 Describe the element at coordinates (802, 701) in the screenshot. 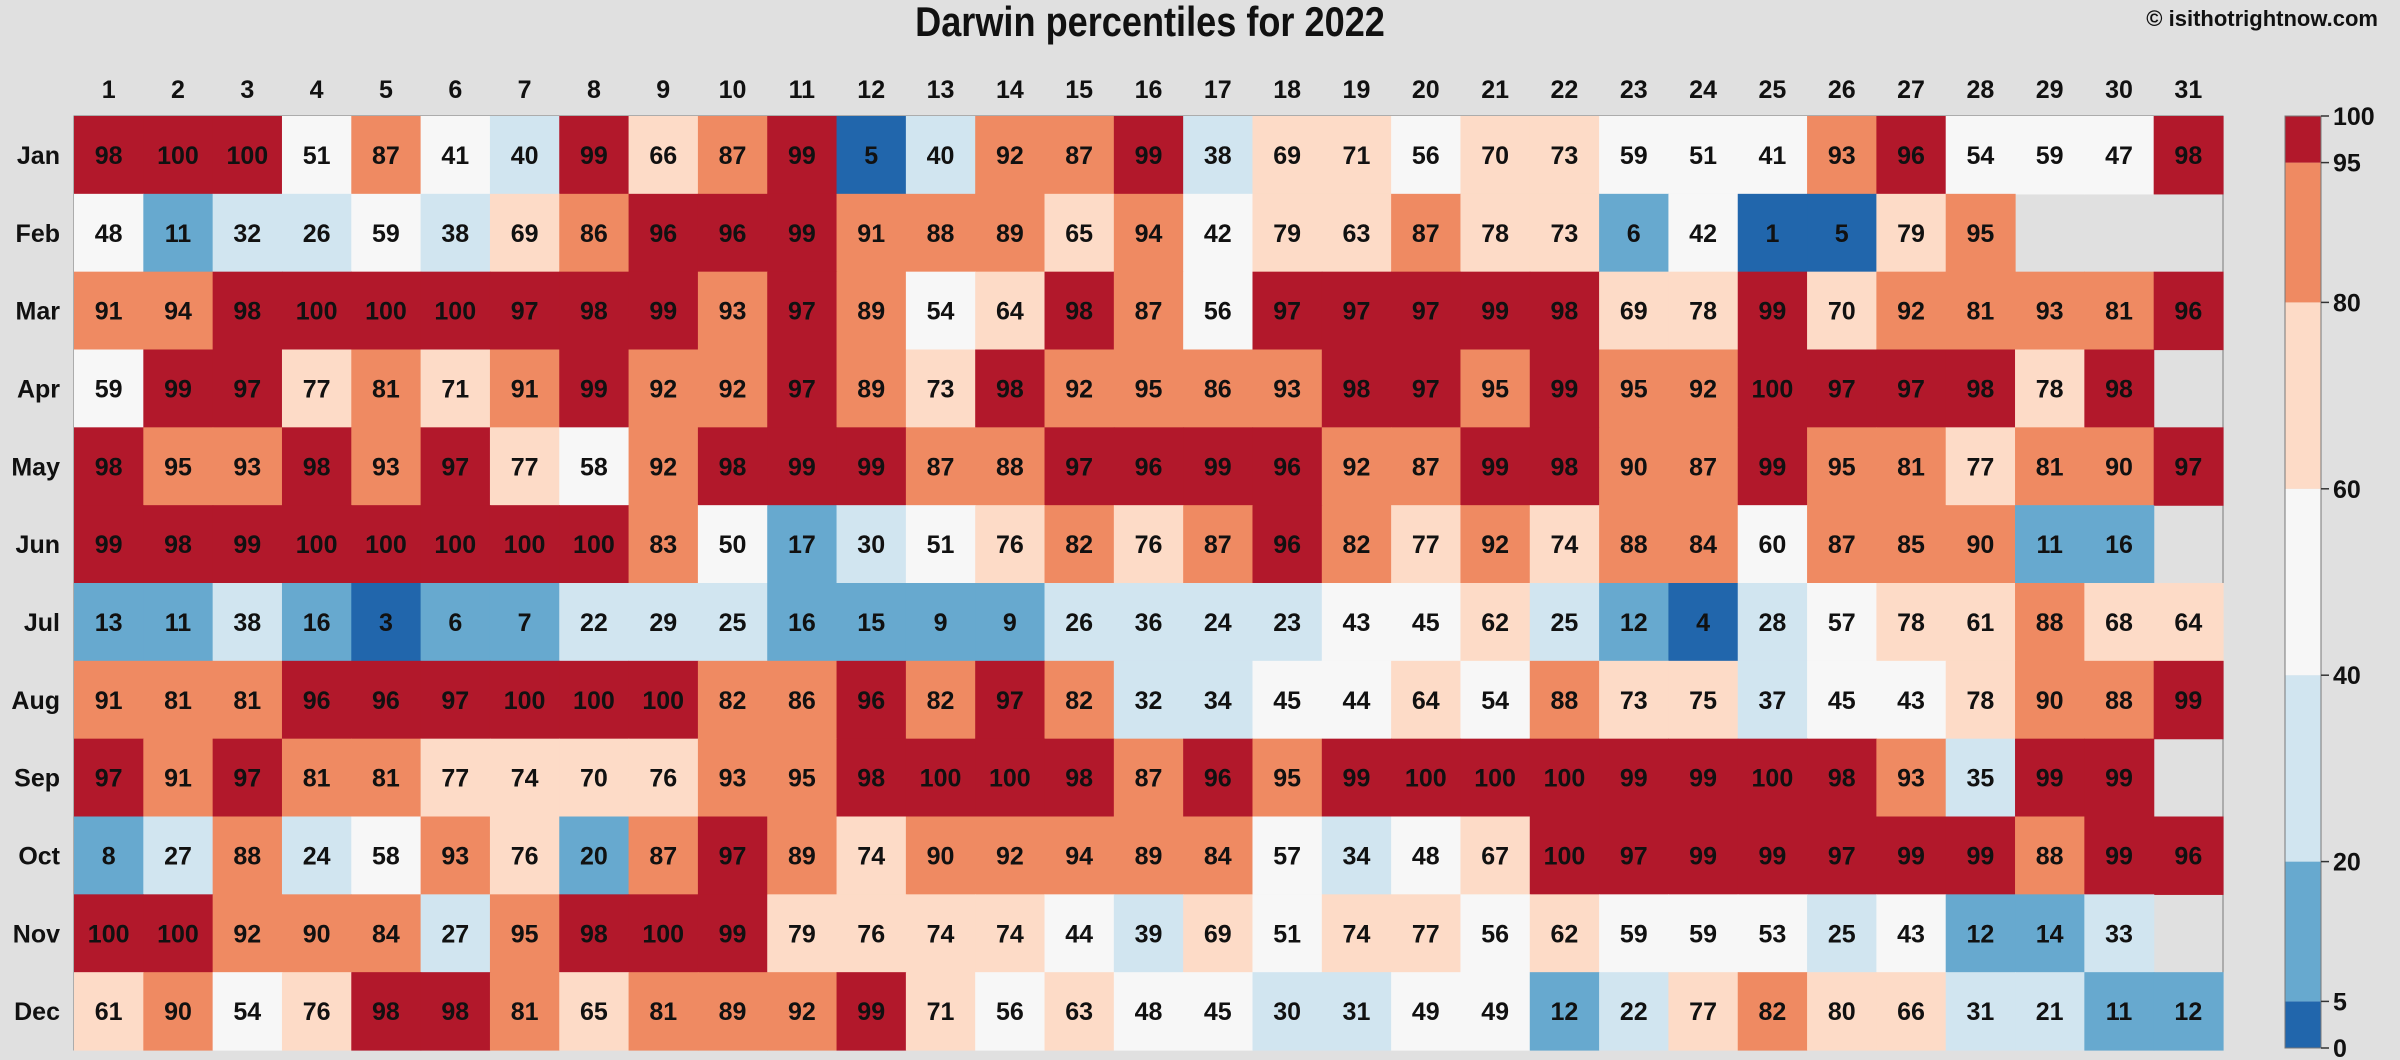

I see `cell-label: 86` at that location.